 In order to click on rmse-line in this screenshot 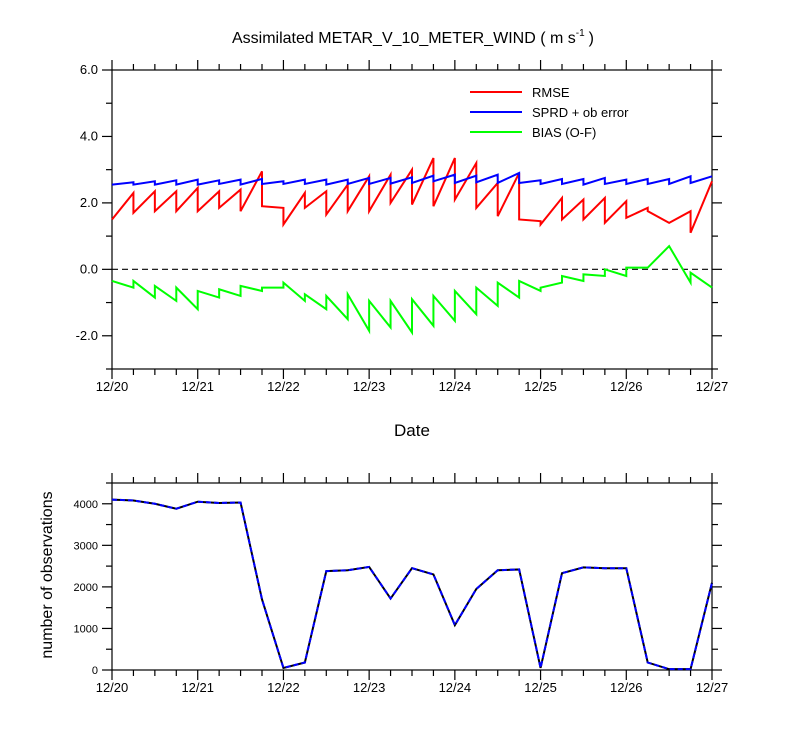, I will do `click(412, 195)`.